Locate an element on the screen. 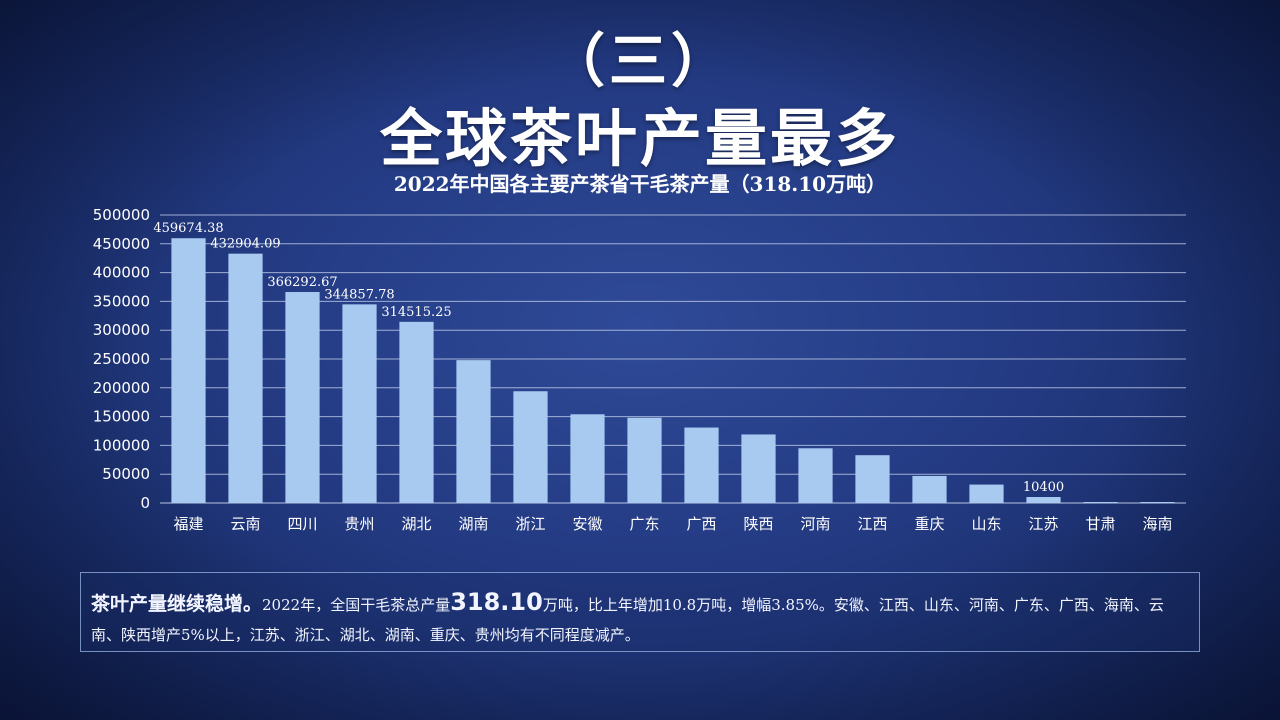 The width and height of the screenshot is (1280, 720). x-tick-label: 甘肃 is located at coordinates (1100, 524).